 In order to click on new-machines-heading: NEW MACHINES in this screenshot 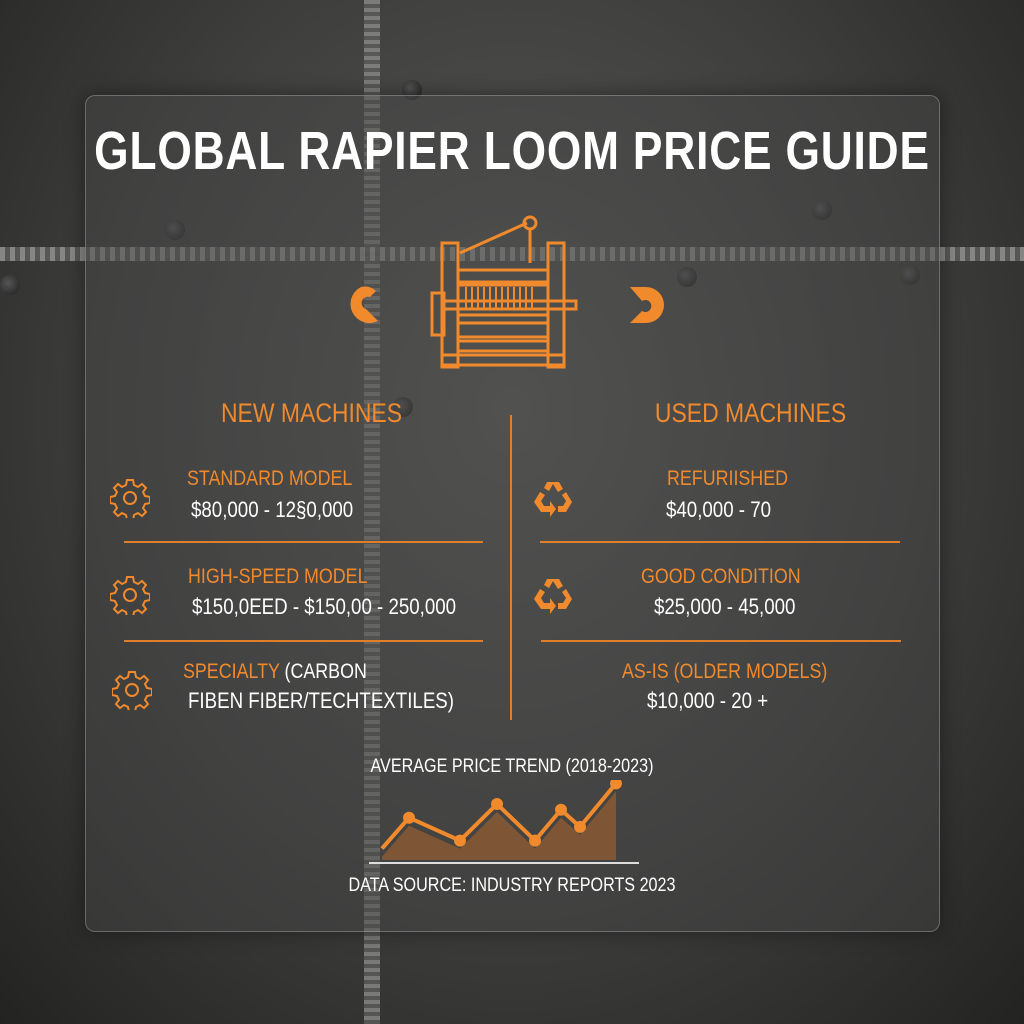, I will do `click(311, 413)`.